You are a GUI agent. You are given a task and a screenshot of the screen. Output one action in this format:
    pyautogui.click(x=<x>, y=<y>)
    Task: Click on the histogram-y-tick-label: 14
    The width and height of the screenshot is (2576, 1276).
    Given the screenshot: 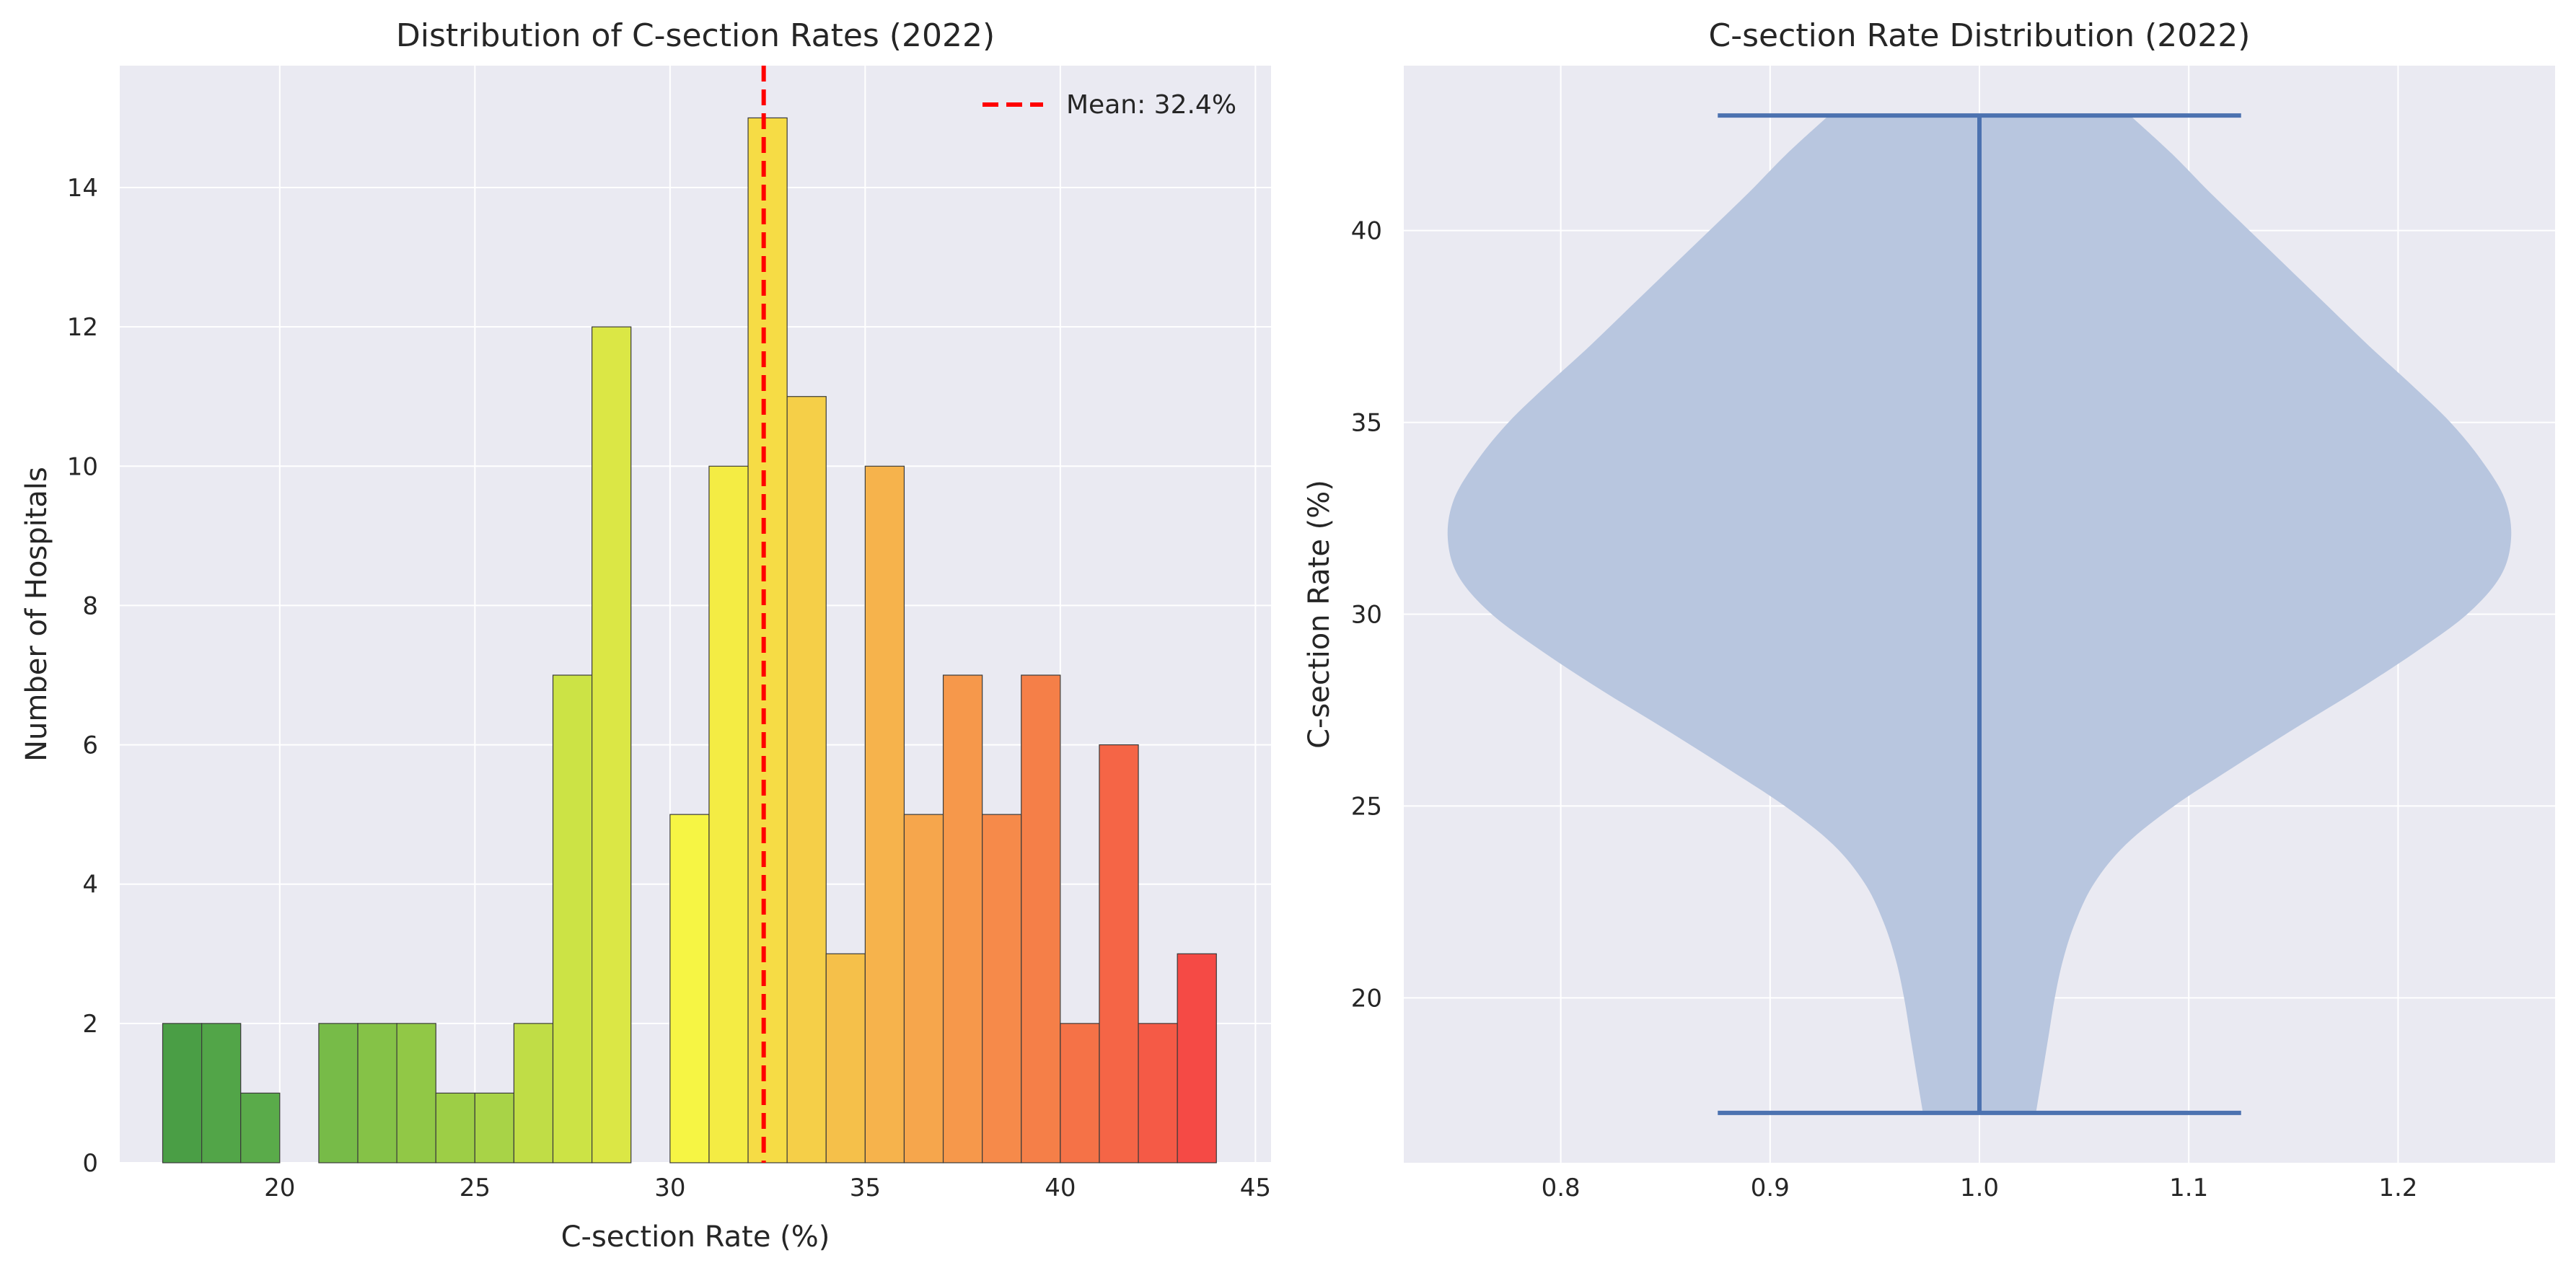 What is the action you would take?
    pyautogui.click(x=82, y=189)
    